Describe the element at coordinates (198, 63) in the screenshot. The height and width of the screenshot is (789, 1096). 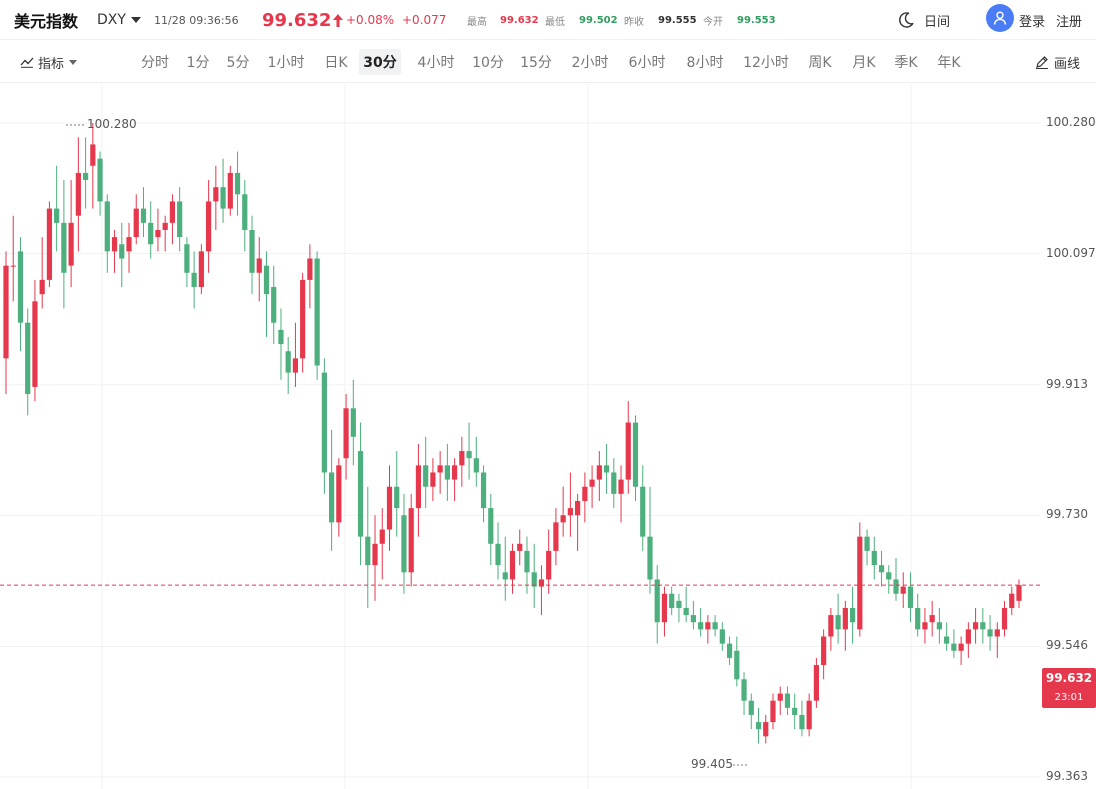
I see `period-tab: 1分` at that location.